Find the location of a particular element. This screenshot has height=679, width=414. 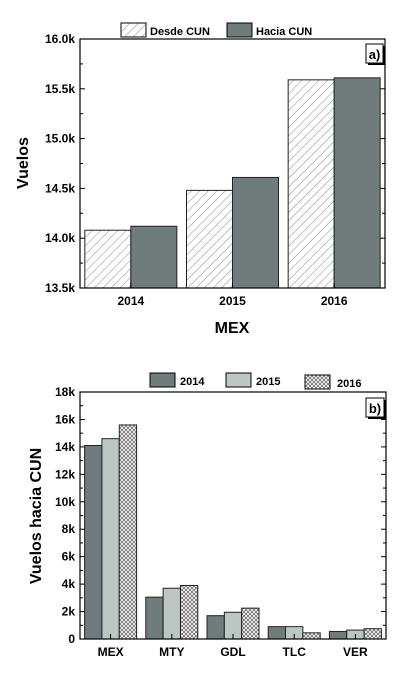

chart-a-panel-label: a) is located at coordinates (375, 54).